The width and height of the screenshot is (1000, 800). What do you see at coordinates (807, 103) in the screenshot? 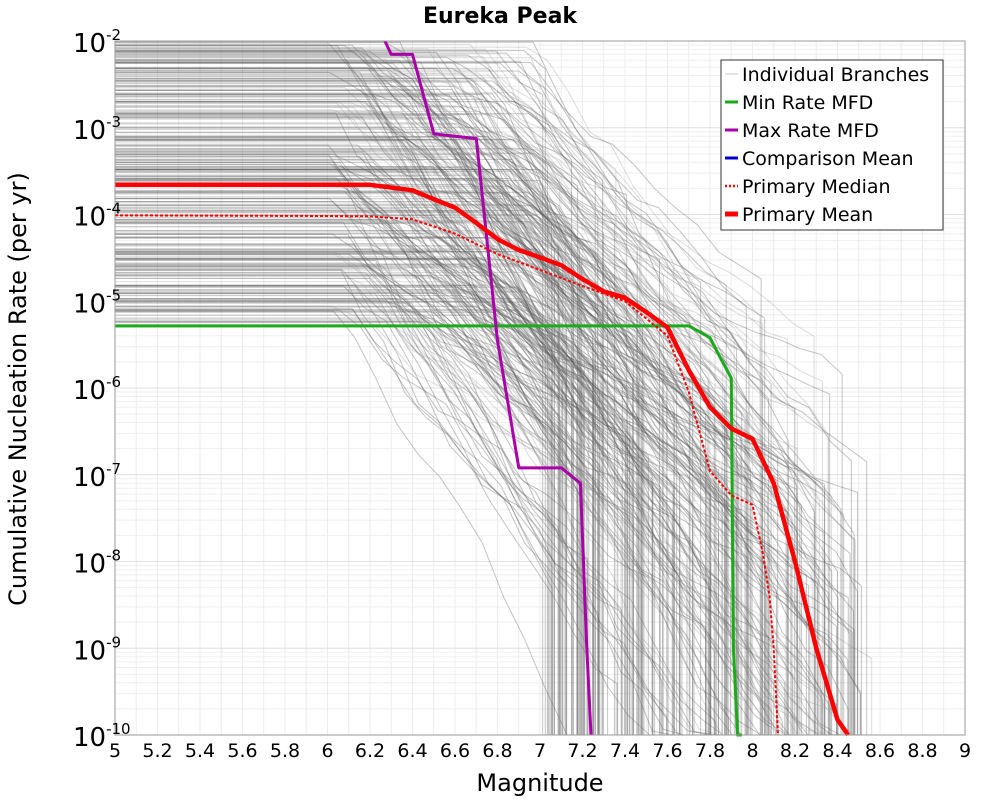
I see `legend-label: Min Rate MFD` at bounding box center [807, 103].